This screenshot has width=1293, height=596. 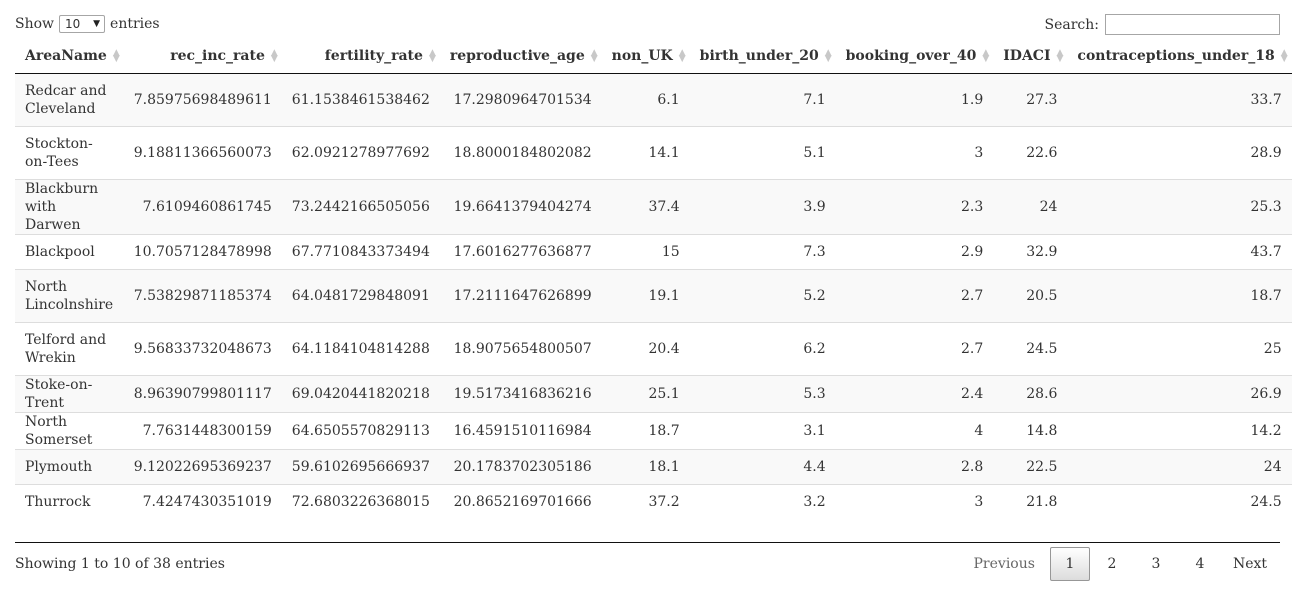 I want to click on cell-booking-over-40: 2.4, so click(x=914, y=393).